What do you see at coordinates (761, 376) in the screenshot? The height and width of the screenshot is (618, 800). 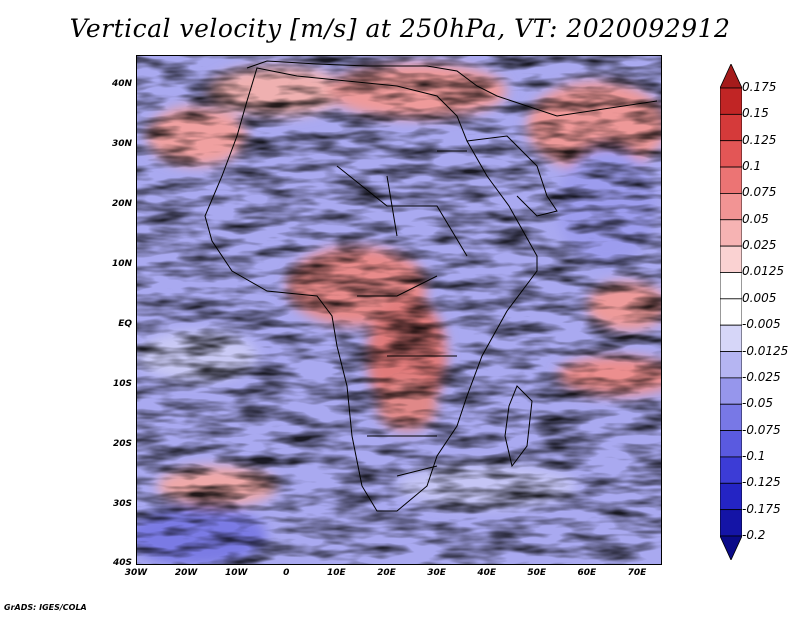 I see `colorbar-tick-label: -0.025` at bounding box center [761, 376].